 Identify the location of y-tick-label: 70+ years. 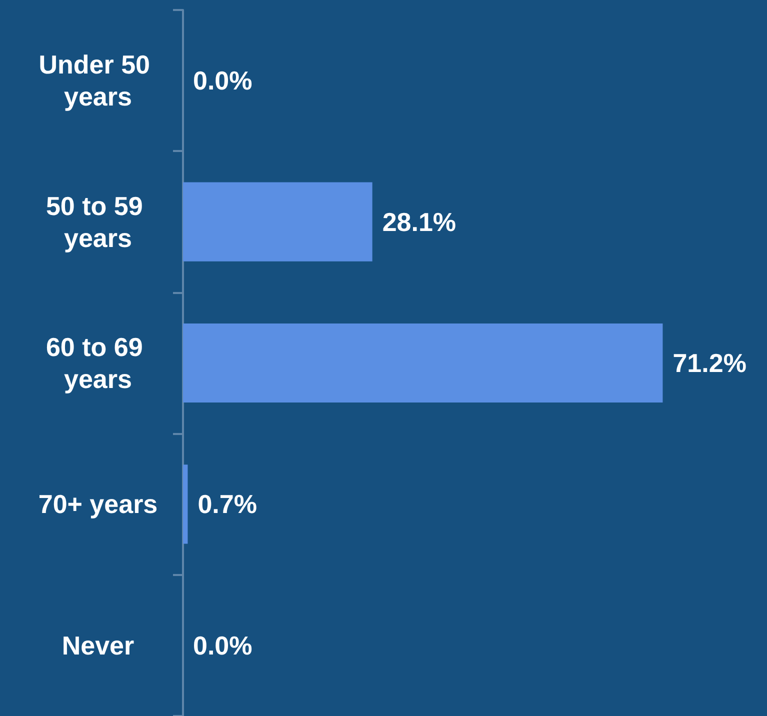
(98, 504).